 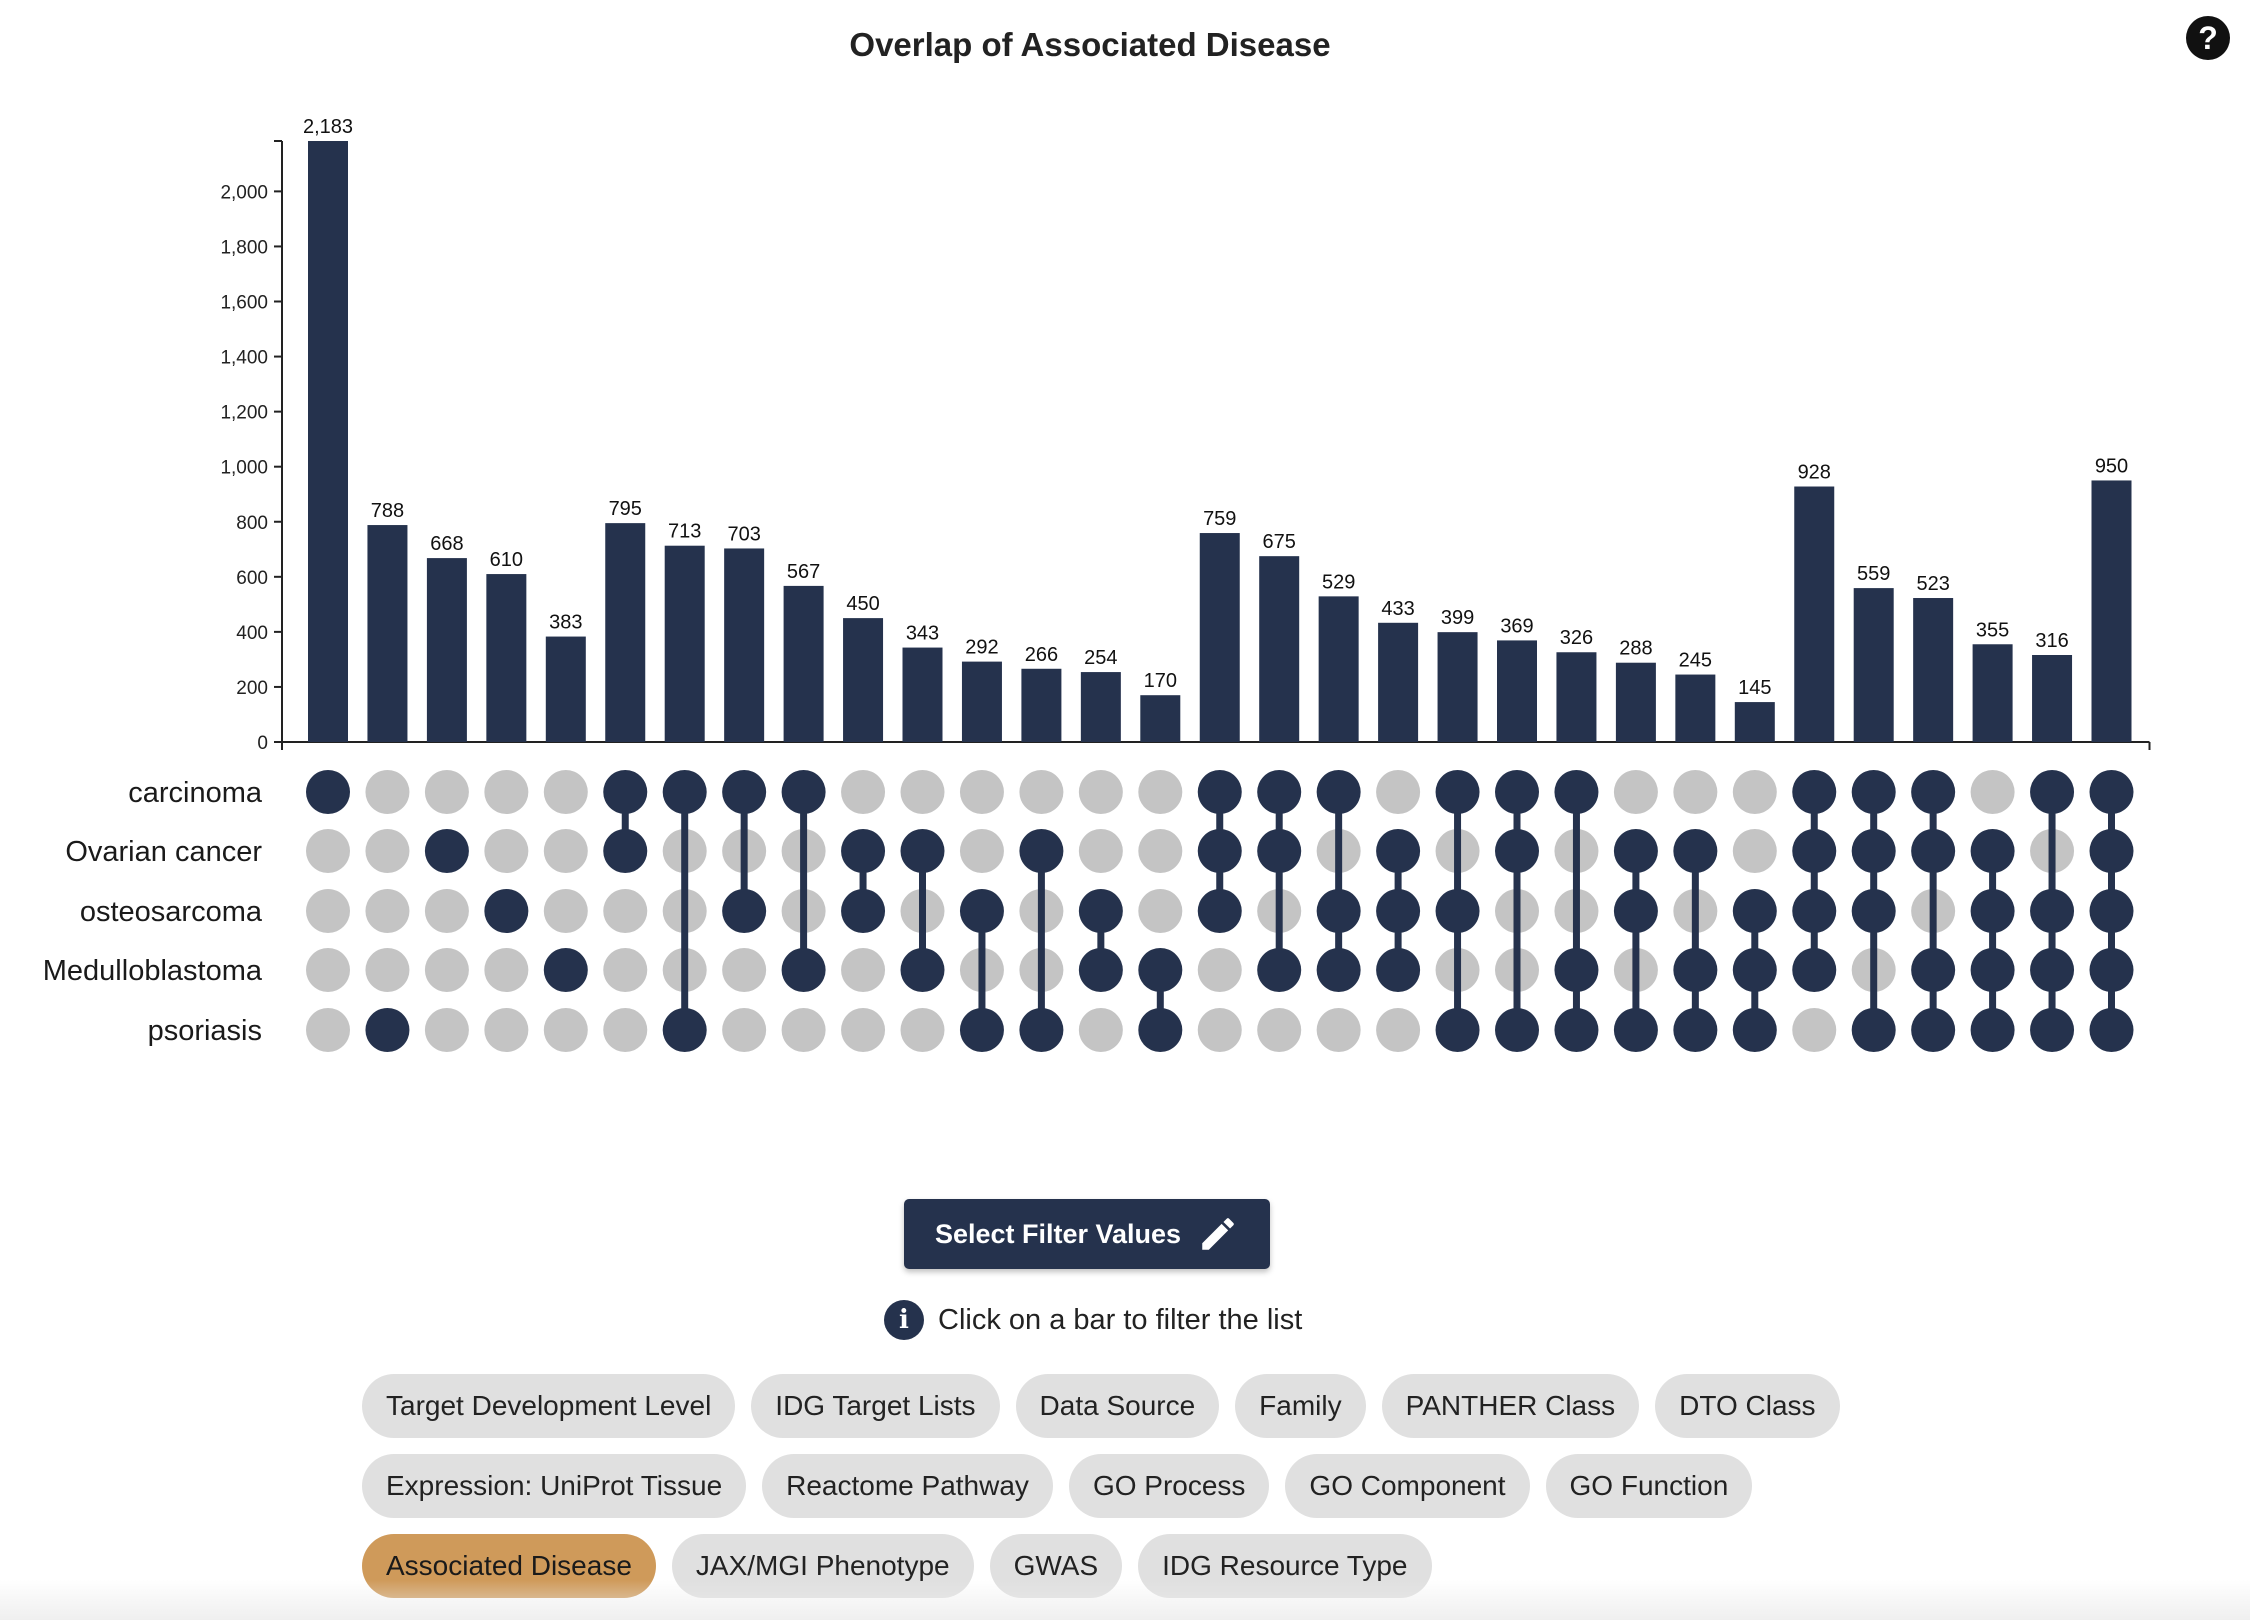 I want to click on chip-reactome-pathway: Reactome Pathway, so click(x=907, y=1486).